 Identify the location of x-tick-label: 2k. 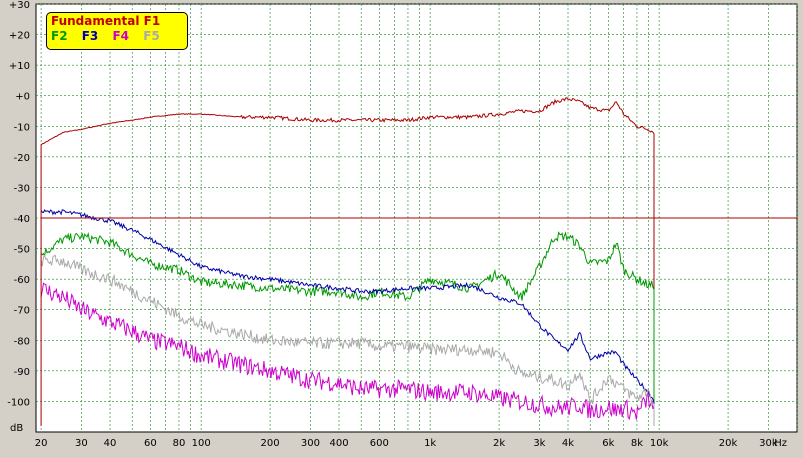
(499, 443).